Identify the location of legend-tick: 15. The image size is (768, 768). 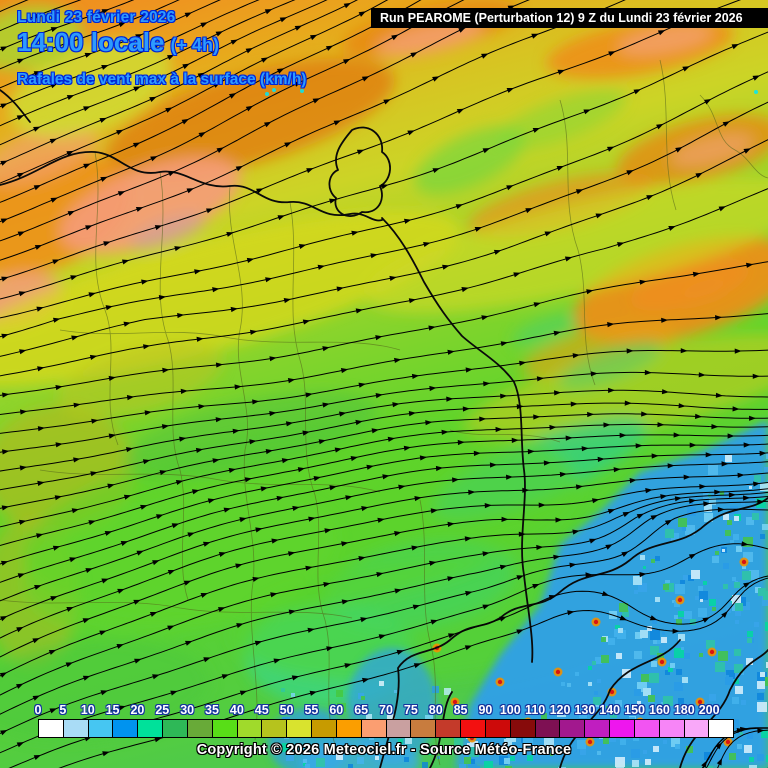
(112, 710).